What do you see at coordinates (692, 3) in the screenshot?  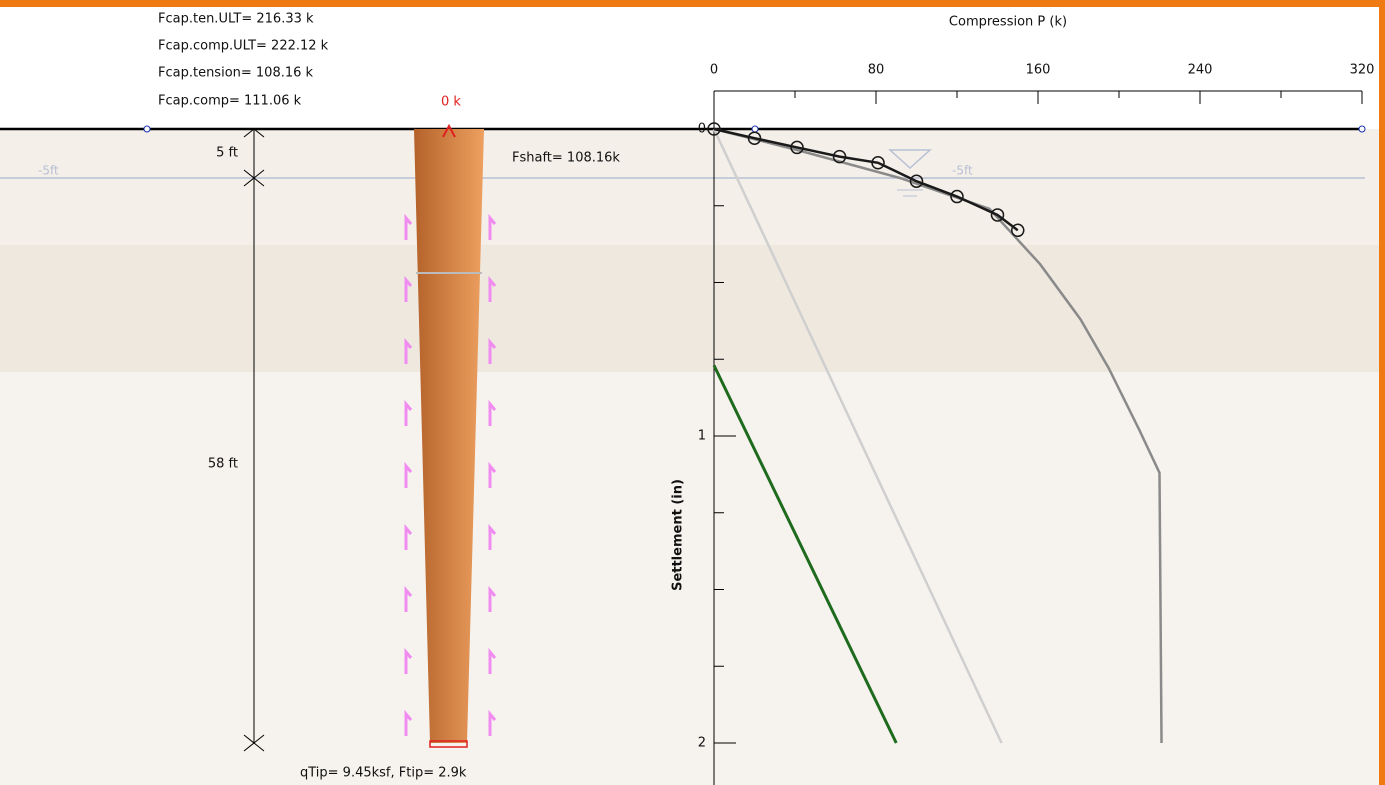 I see `top-bar` at bounding box center [692, 3].